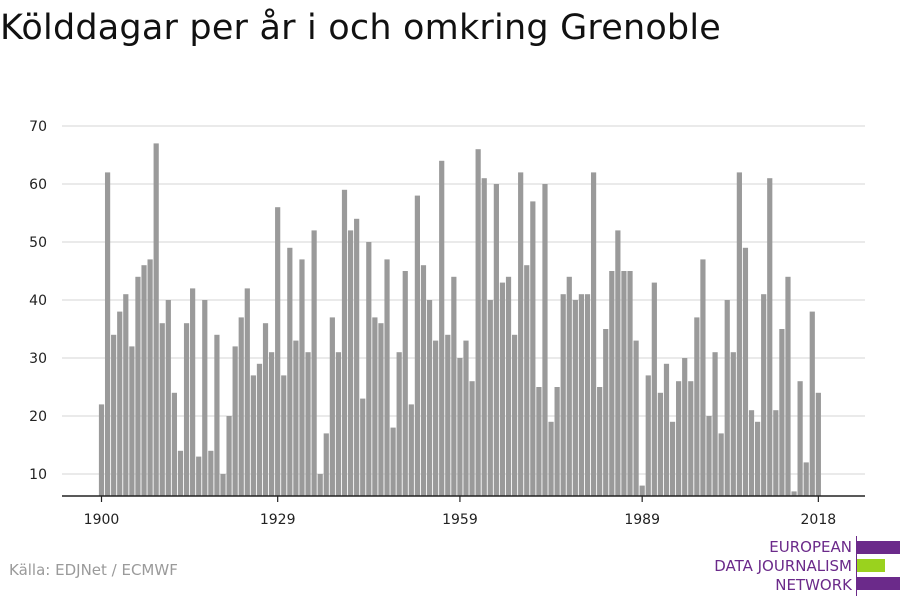 Image resolution: width=900 pixels, height=600 pixels. Describe the element at coordinates (770, 337) in the screenshot. I see `bar-2010` at that location.